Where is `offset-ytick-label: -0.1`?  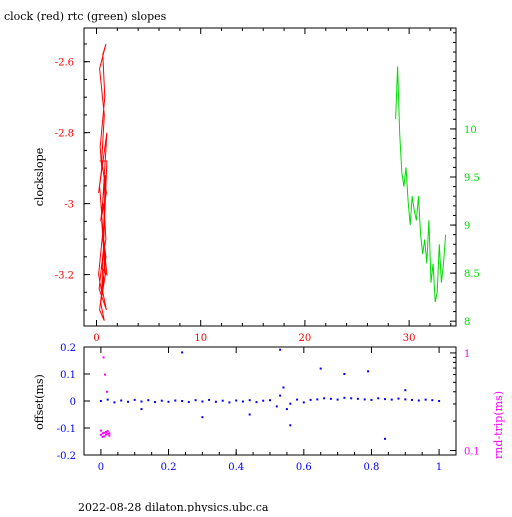
offset-ytick-label: -0.1 is located at coordinates (66, 429).